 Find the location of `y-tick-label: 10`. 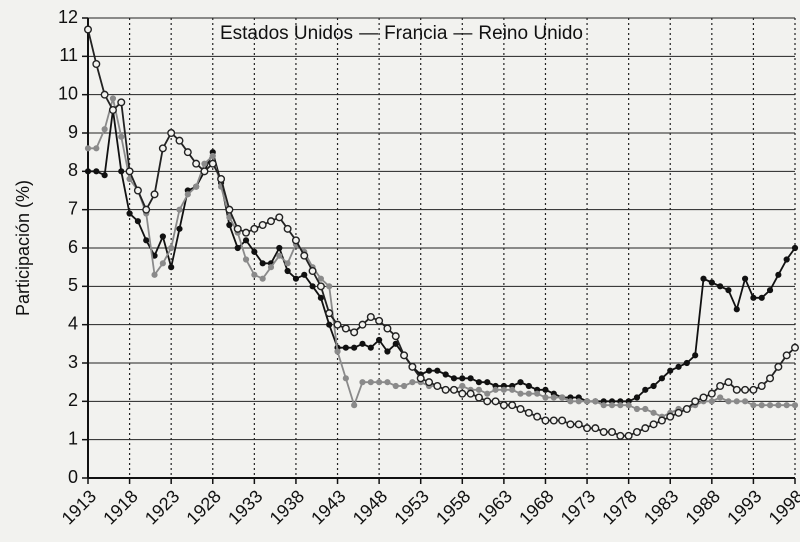

y-tick-label: 10 is located at coordinates (68, 93).